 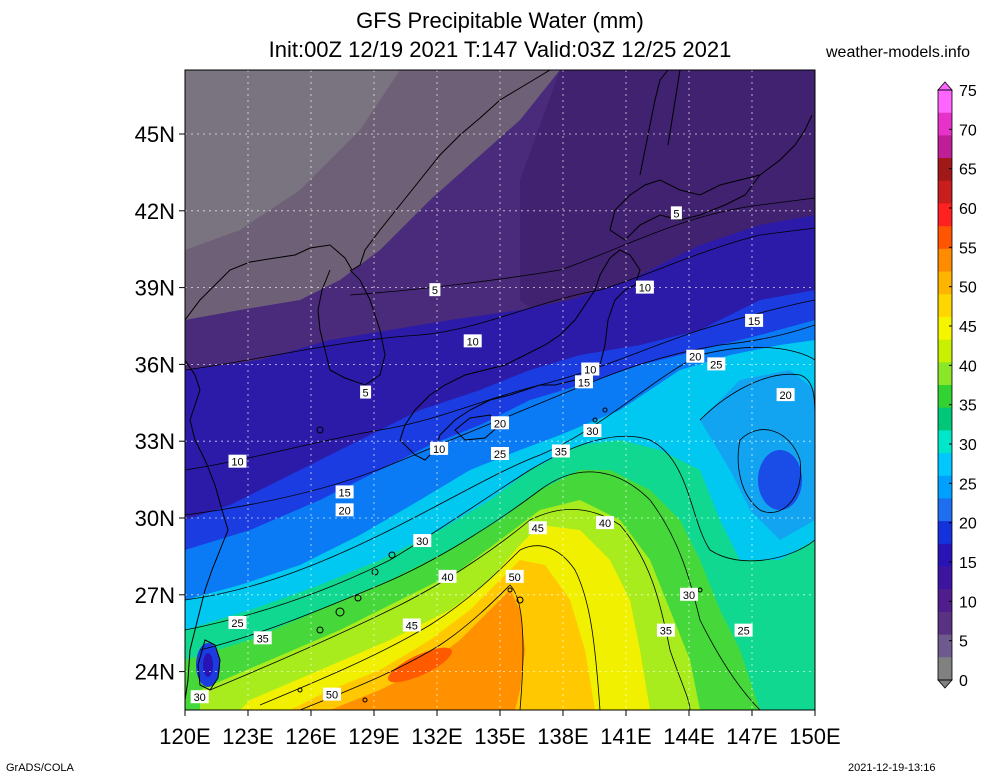 I want to click on map-title: GFS Precipitable Water (mm), so click(x=500, y=20).